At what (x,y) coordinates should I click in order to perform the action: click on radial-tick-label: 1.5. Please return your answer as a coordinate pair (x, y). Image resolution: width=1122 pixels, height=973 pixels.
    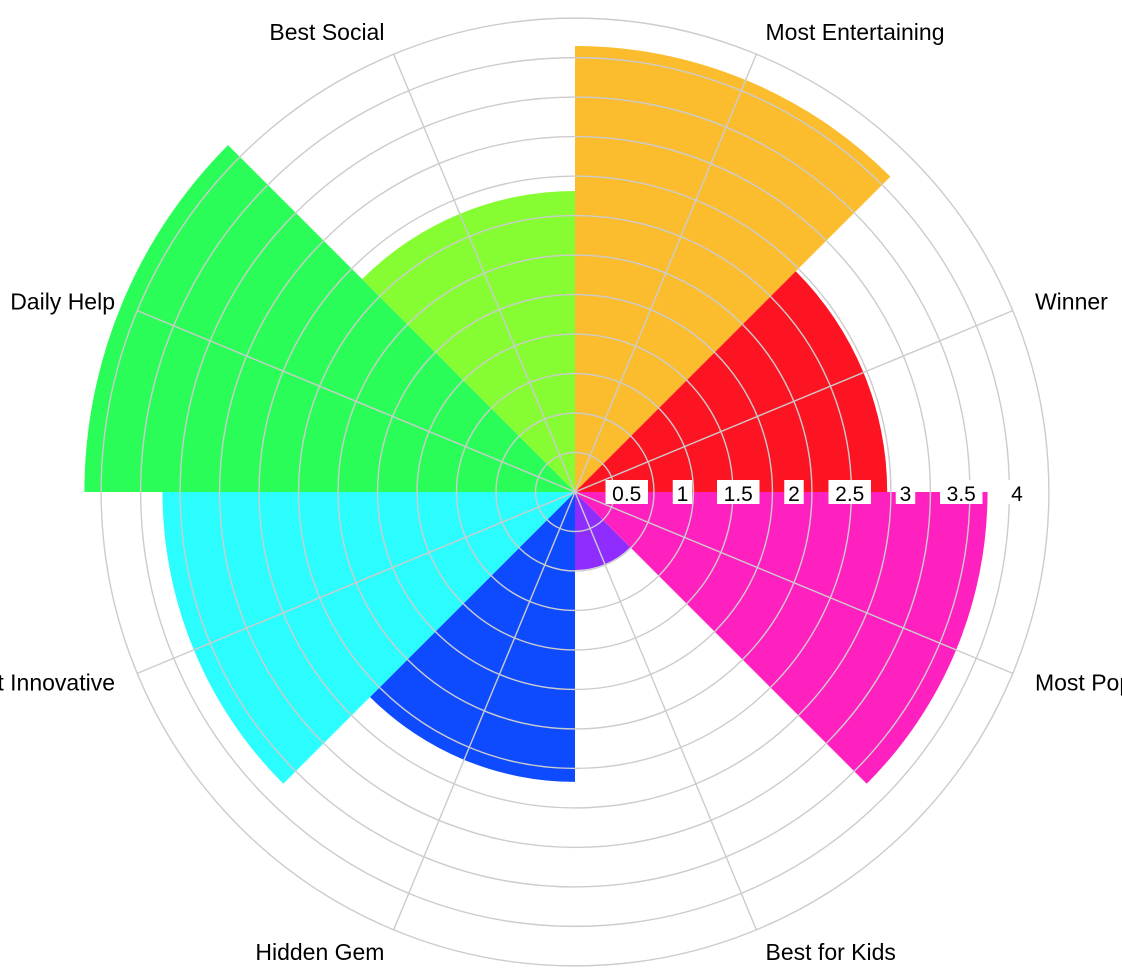
    Looking at the image, I should click on (738, 494).